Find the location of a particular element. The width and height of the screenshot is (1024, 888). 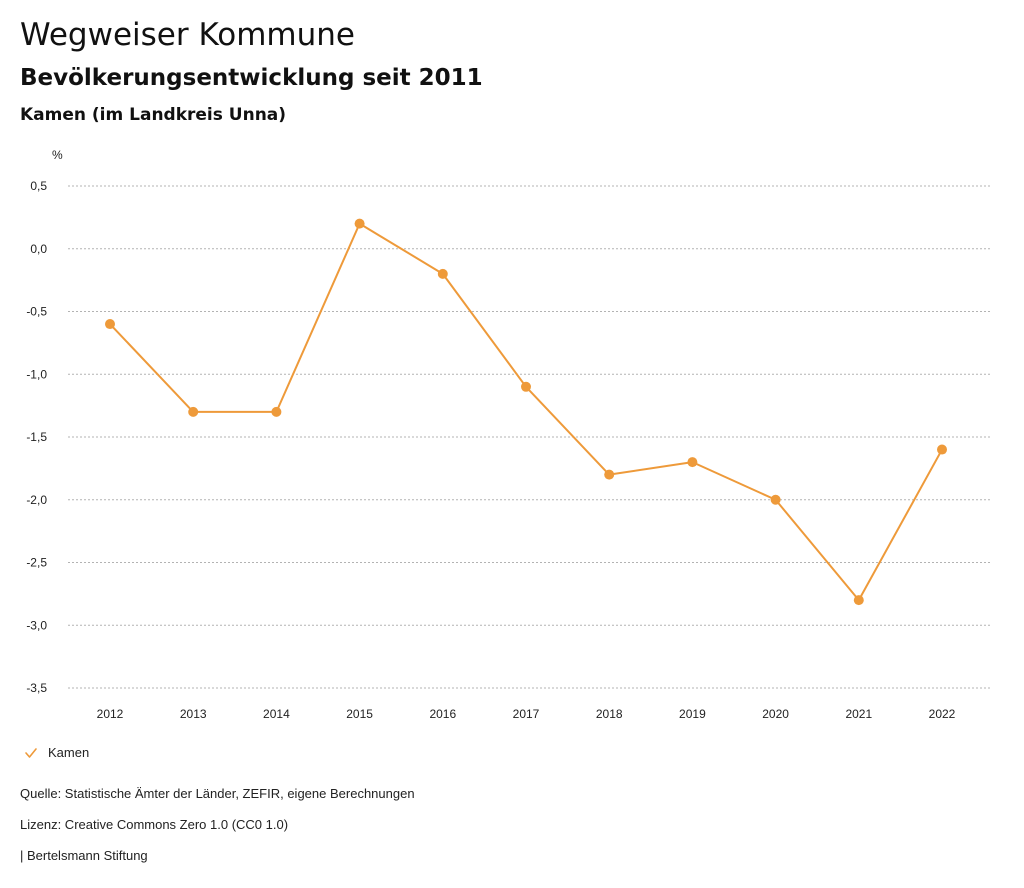

publisher-link: | Bertelsmann Stiftung is located at coordinates (84, 855).